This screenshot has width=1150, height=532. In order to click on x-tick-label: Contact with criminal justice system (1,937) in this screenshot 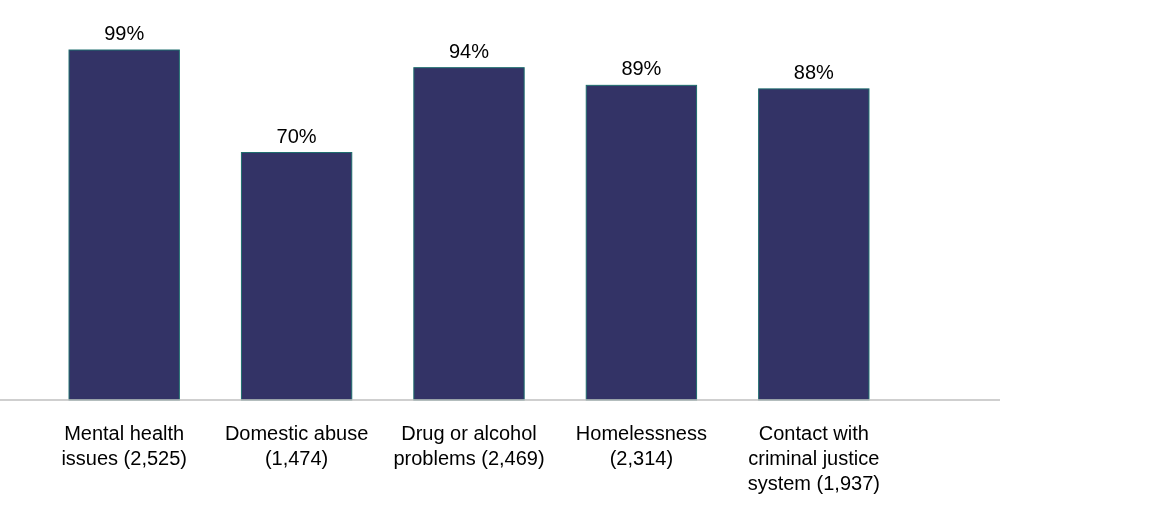, I will do `click(813, 458)`.